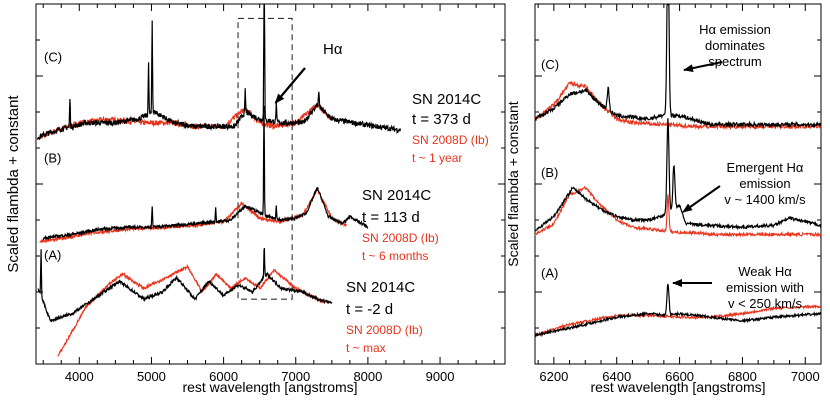 The height and width of the screenshot is (405, 830). What do you see at coordinates (367, 376) in the screenshot?
I see `x-tick-label: 8000` at bounding box center [367, 376].